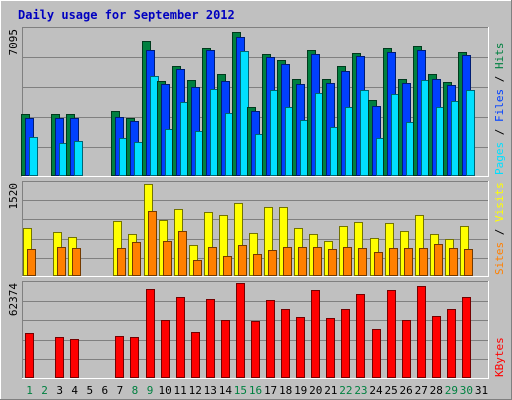 Image resolution: width=512 pixels, height=400 pixels. I want to click on day-label-18: 18, so click(285, 390).